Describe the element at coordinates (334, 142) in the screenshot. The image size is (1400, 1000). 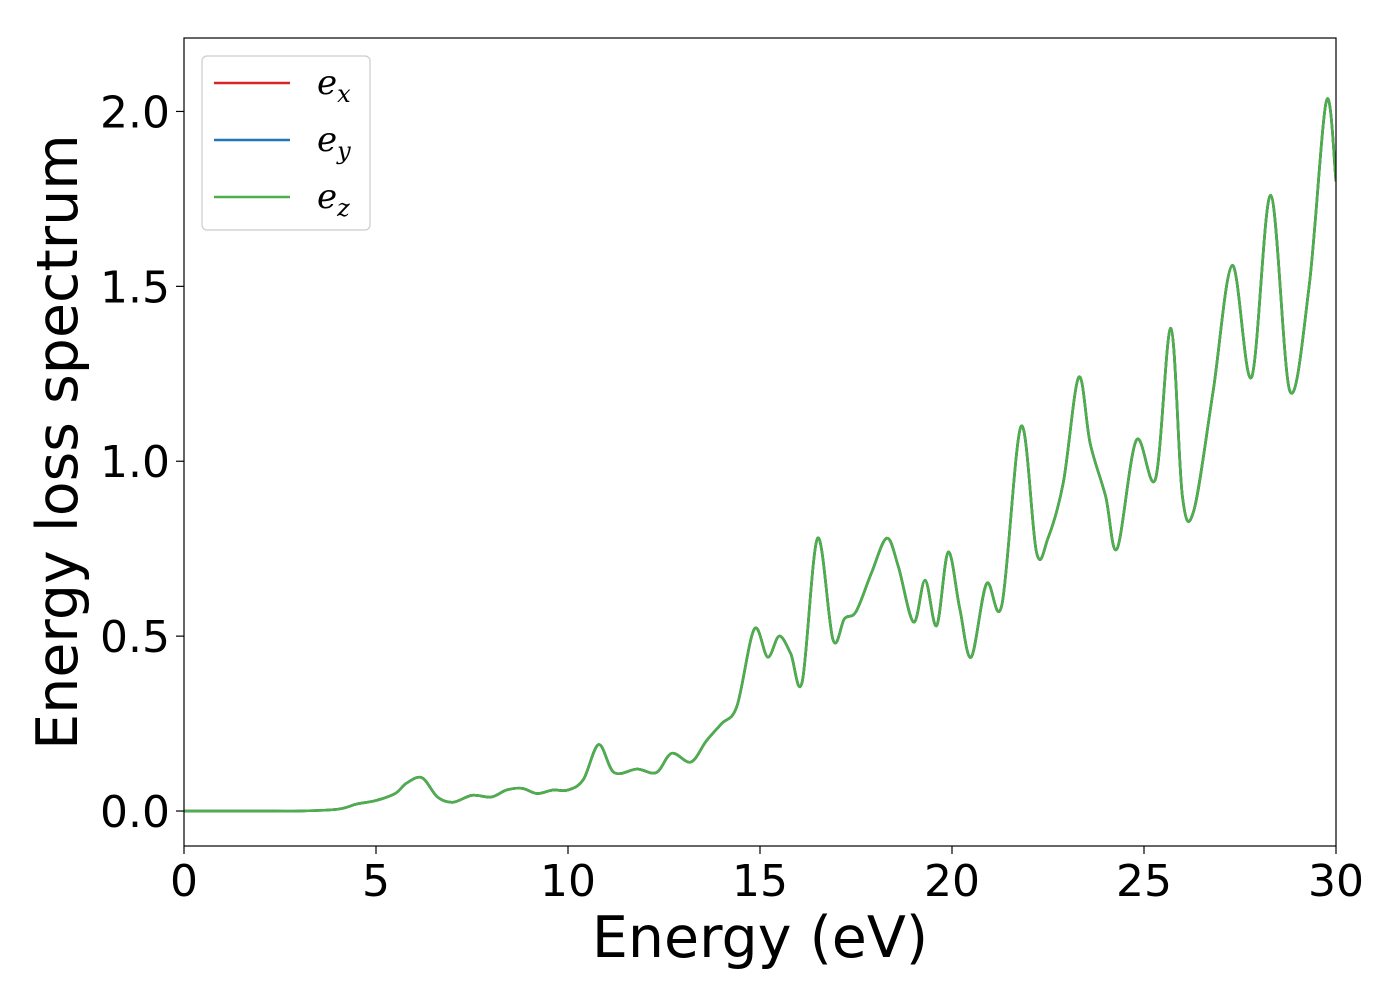
I see `legend-label-y: ey` at that location.